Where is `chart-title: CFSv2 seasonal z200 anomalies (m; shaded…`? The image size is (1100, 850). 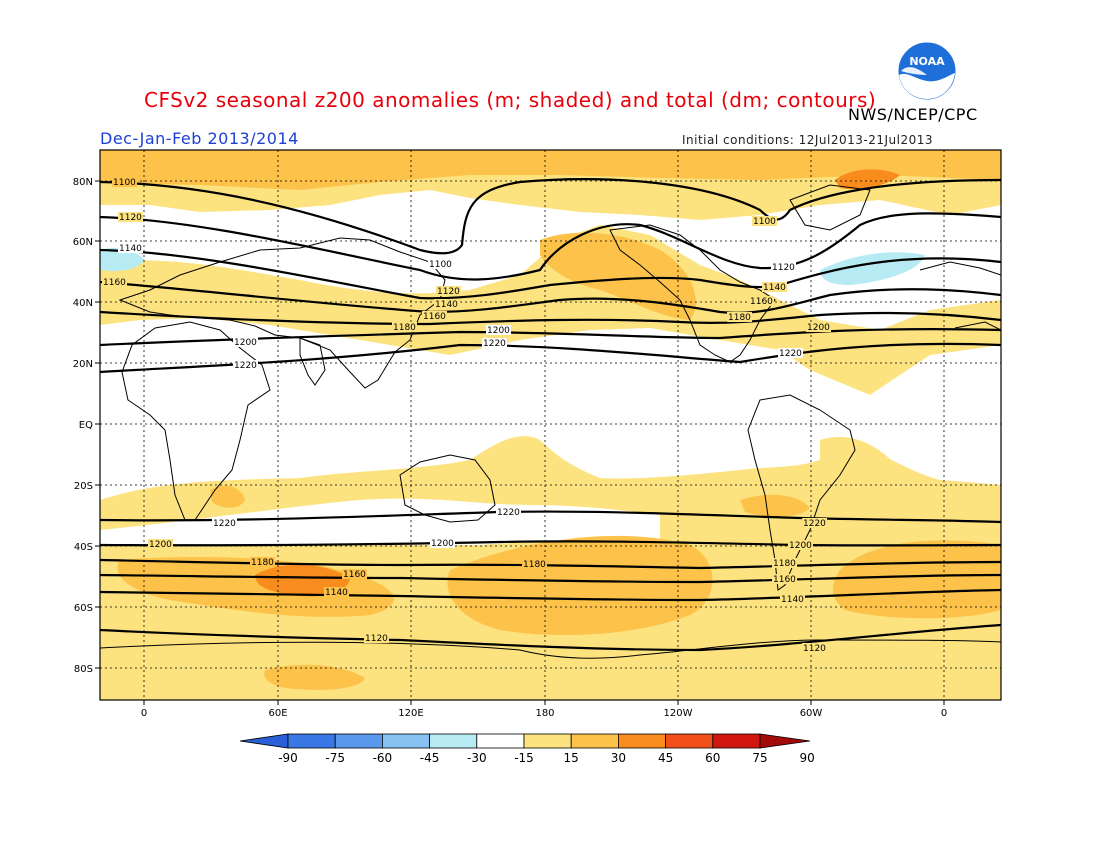 chart-title: CFSv2 seasonal z200 anomalies (m; shaded… is located at coordinates (510, 100).